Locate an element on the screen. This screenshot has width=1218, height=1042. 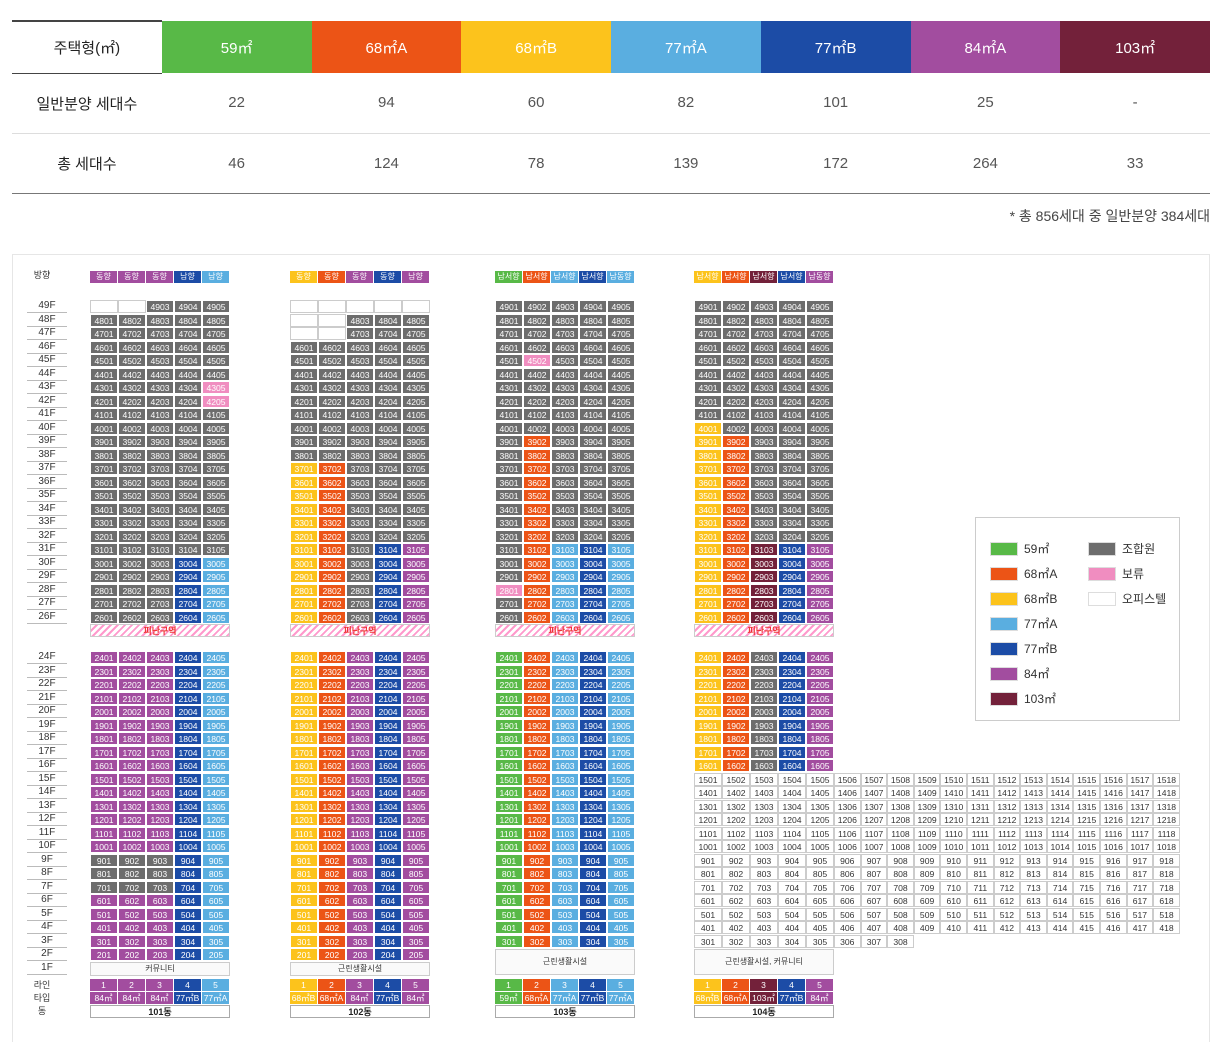
unit-cell: 1805 is located at coordinates (416, 738).